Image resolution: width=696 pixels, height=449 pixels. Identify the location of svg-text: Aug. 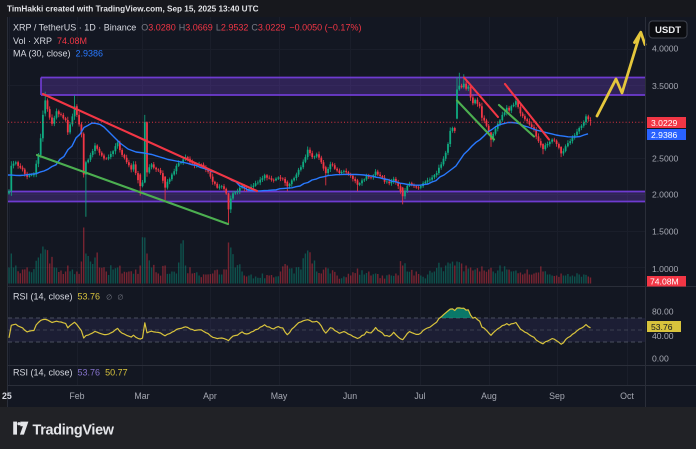
(489, 396).